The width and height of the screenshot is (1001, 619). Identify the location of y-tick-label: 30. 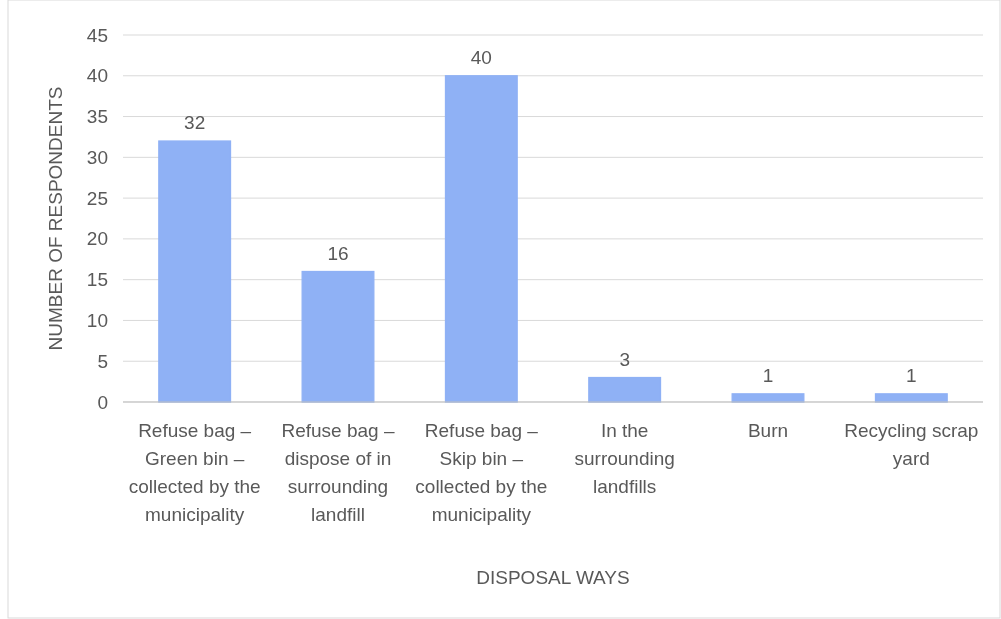
(97, 157).